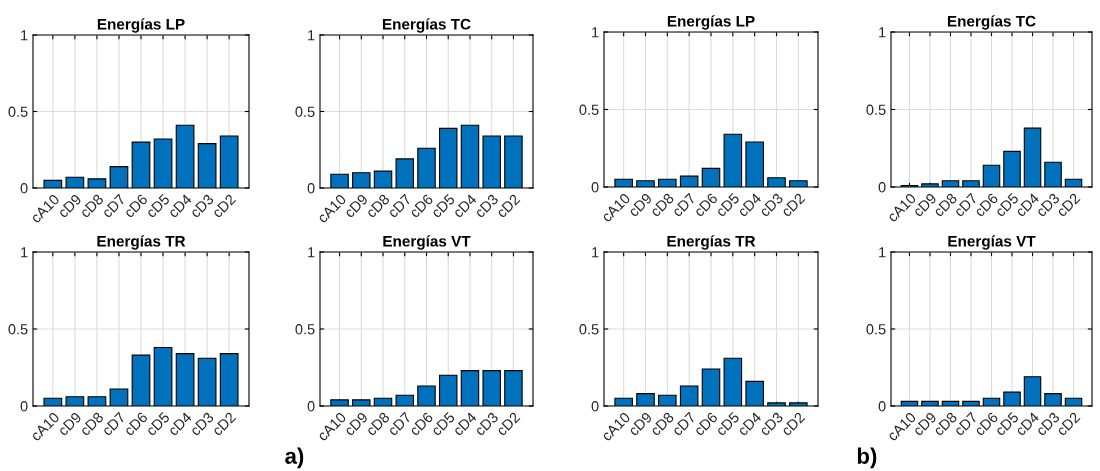  I want to click on text: a), so click(294, 458).